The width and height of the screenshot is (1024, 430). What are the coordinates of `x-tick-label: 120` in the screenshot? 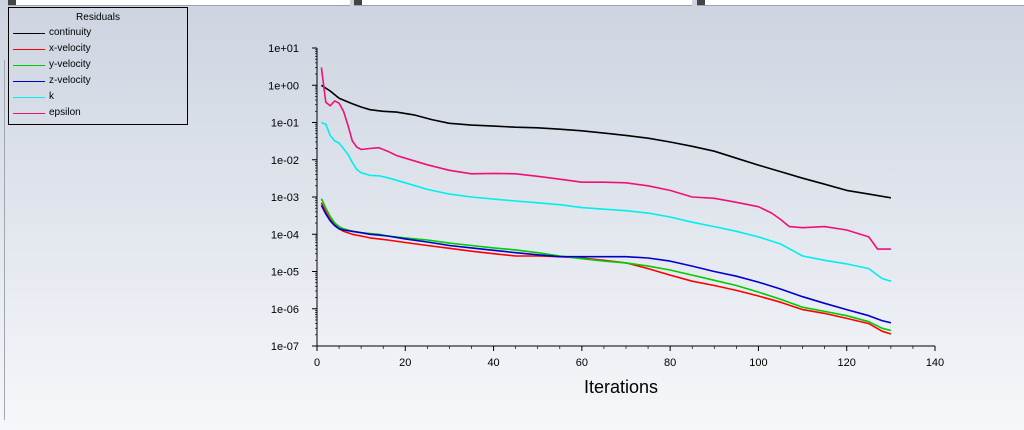 It's located at (847, 363).